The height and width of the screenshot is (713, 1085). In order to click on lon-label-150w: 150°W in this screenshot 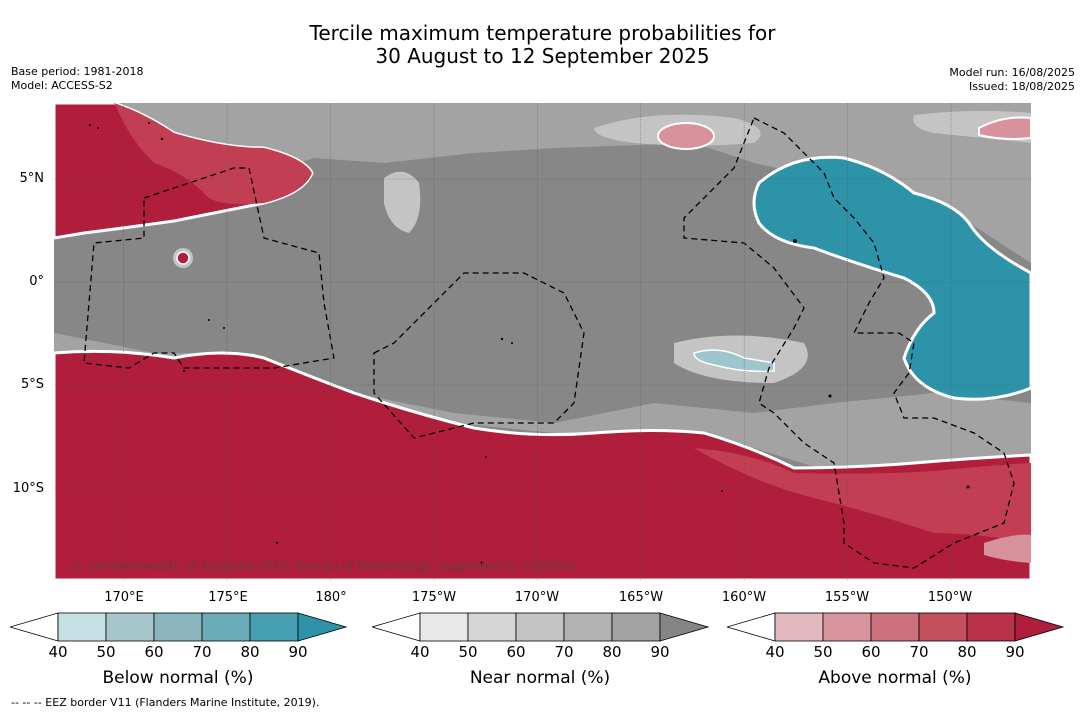, I will do `click(950, 597)`.